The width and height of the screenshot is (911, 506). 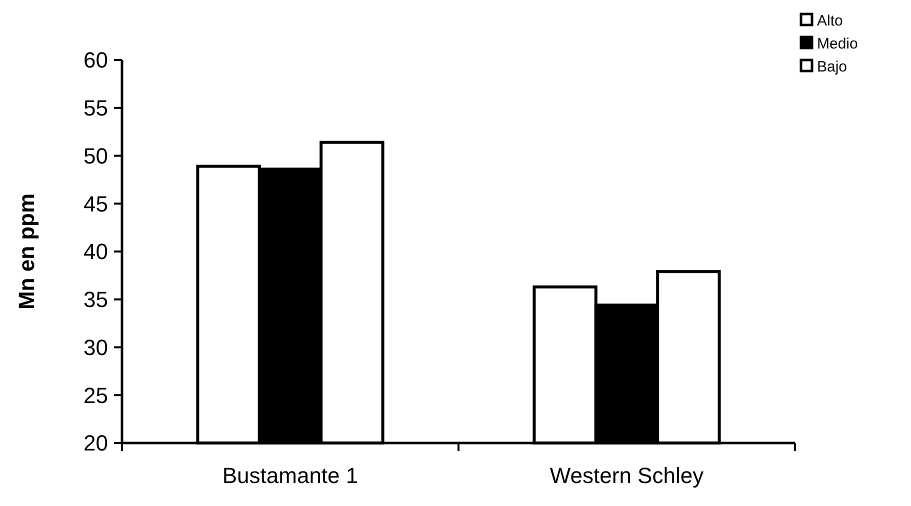 I want to click on y-tick-label: 45, so click(x=96, y=203).